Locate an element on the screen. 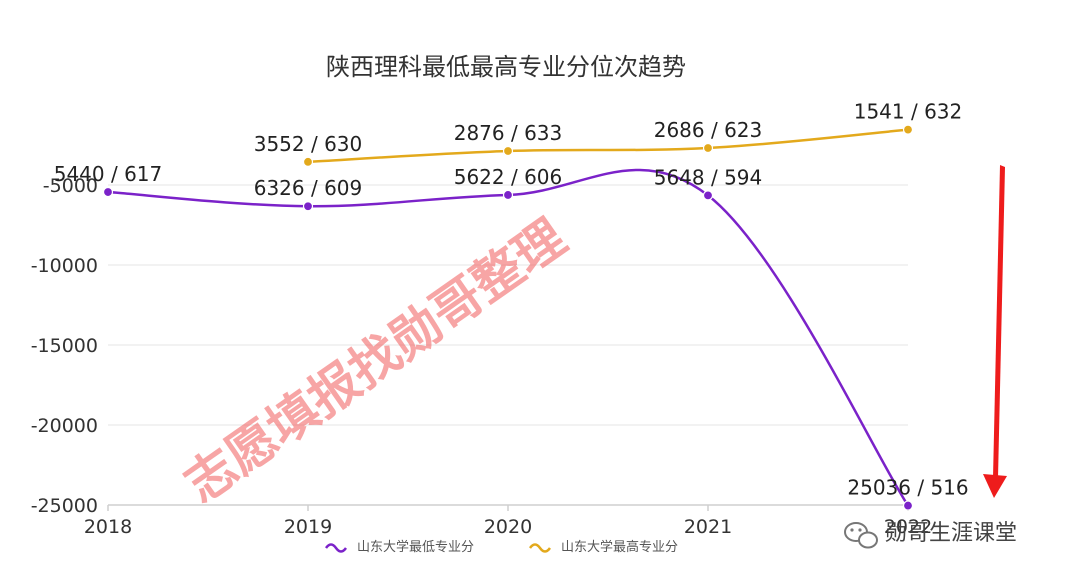 Image resolution: width=1080 pixels, height=580 pixels. y-axis-ticks: -5000 -10000 -15000 -20000 -25000 is located at coordinates (64, 346).